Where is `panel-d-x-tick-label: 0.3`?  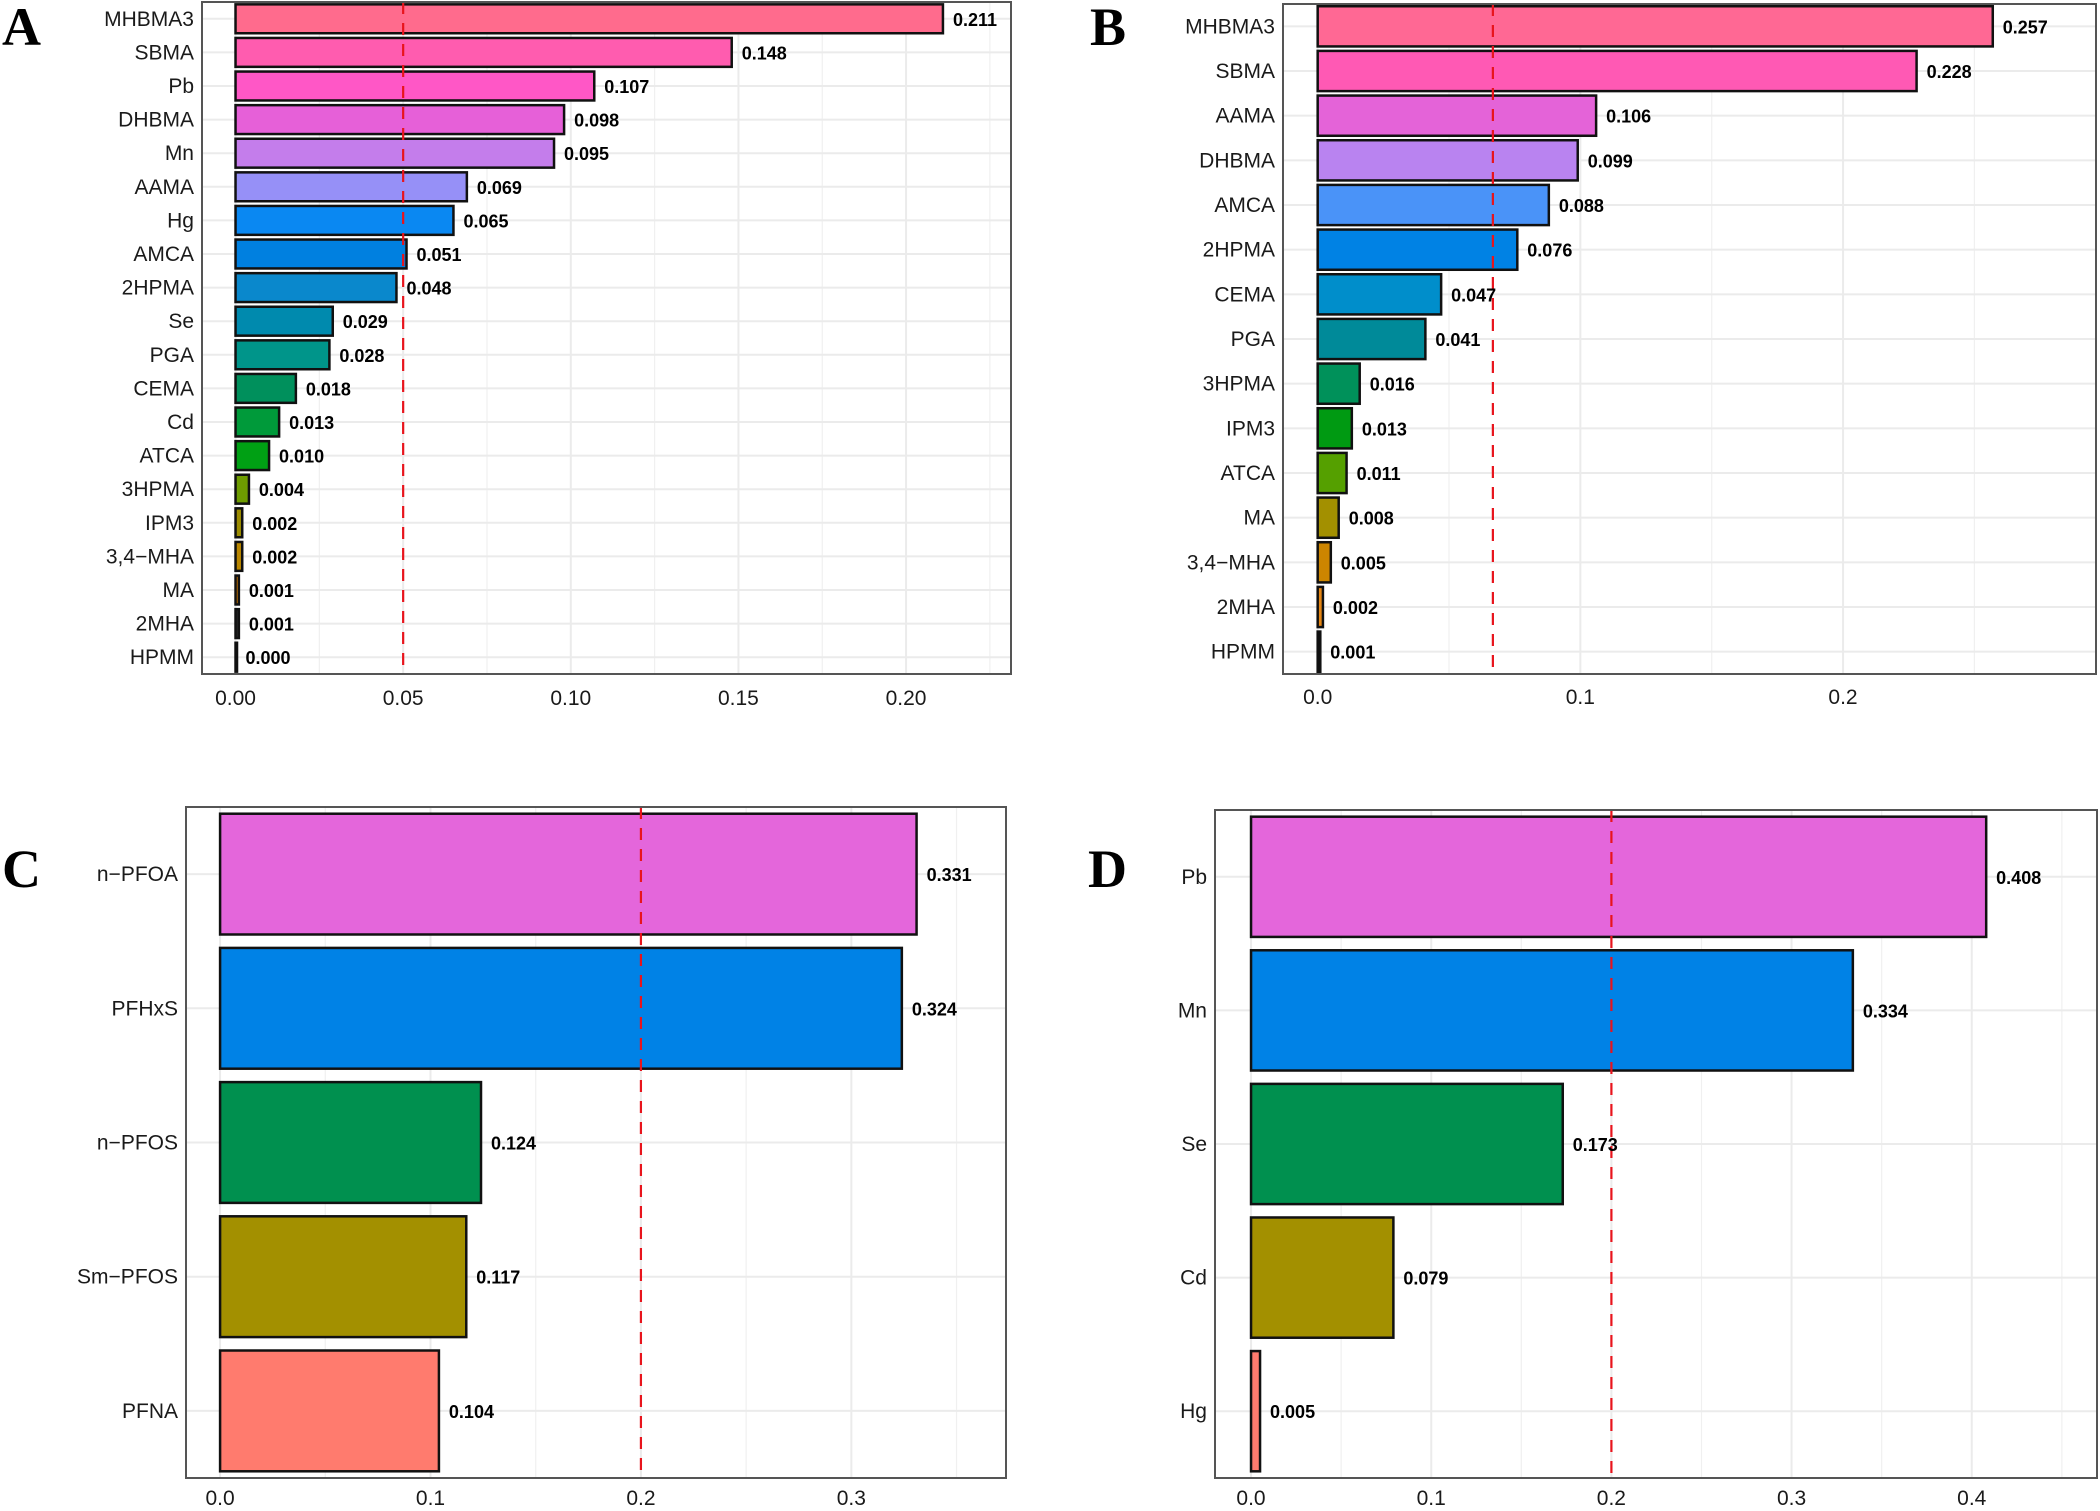
panel-d-x-tick-label: 0.3 is located at coordinates (1791, 1498).